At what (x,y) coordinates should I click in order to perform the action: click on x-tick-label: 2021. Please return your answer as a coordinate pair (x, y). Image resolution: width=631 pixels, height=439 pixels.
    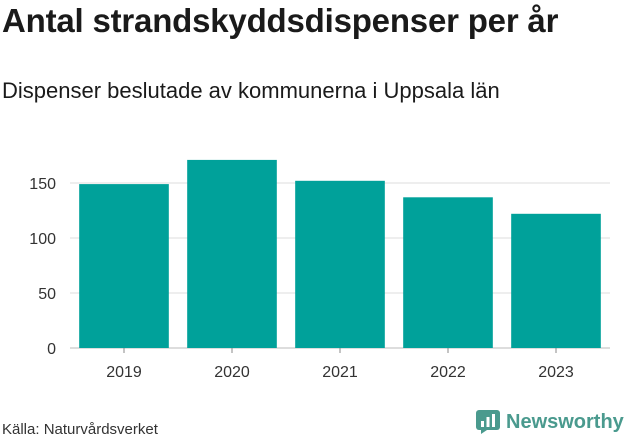
    Looking at the image, I should click on (340, 372).